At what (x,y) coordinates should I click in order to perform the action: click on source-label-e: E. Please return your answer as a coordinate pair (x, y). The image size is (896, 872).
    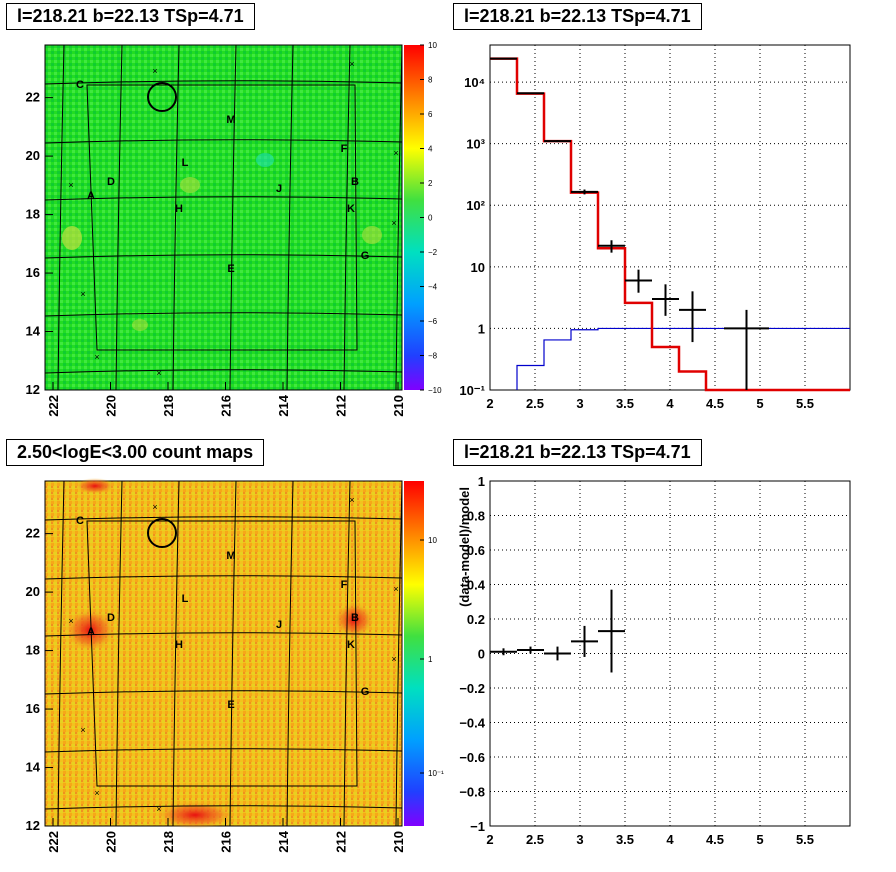
    Looking at the image, I should click on (230, 705).